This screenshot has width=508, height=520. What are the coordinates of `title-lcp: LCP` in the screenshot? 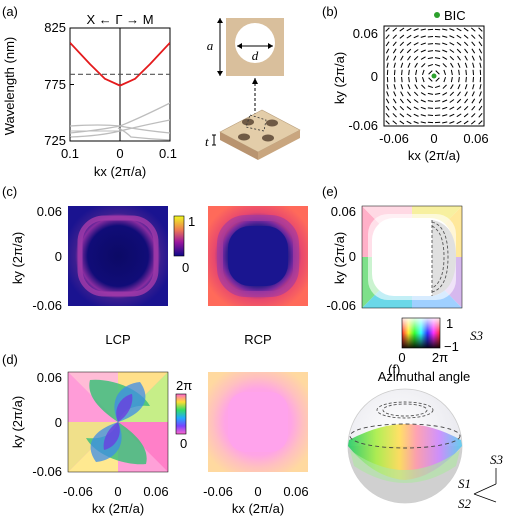 It's located at (117, 339).